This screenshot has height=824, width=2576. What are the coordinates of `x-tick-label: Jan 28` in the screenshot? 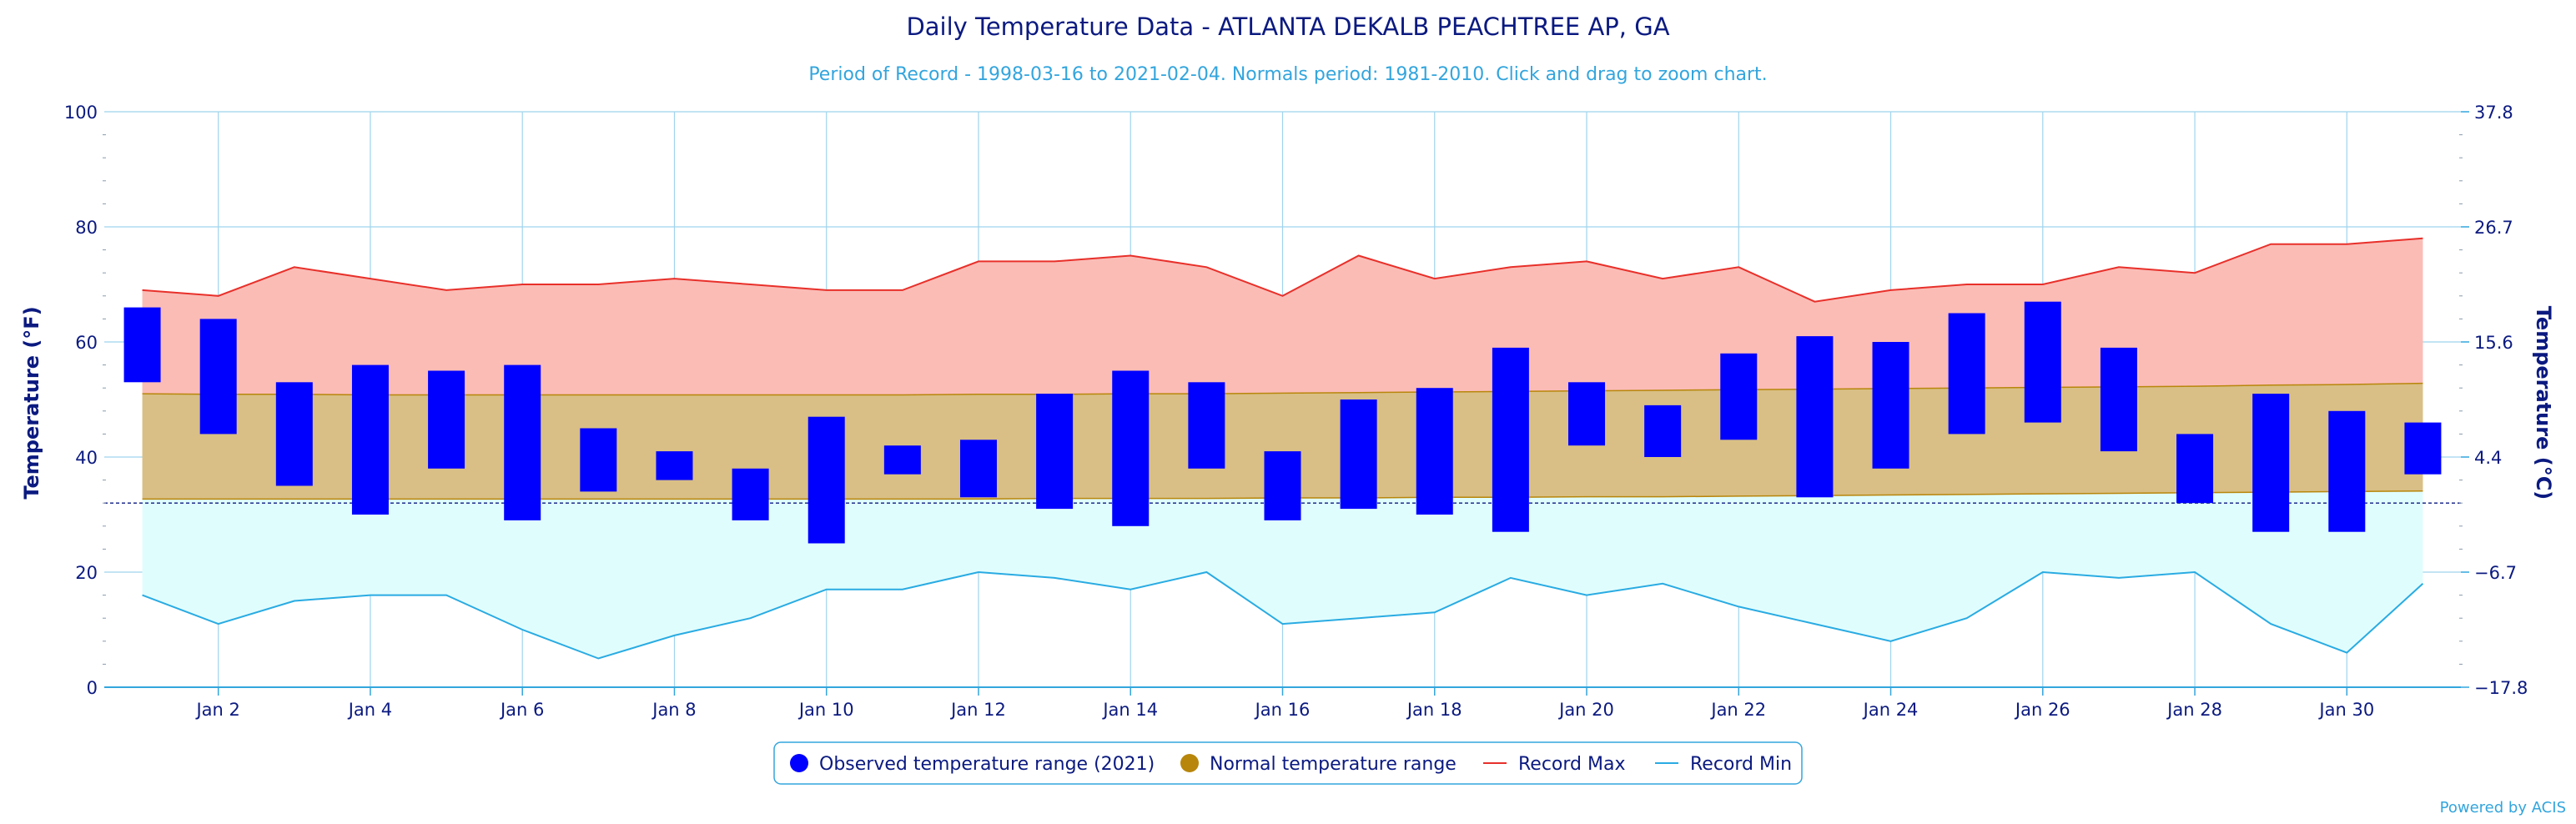 It's located at (2194, 710).